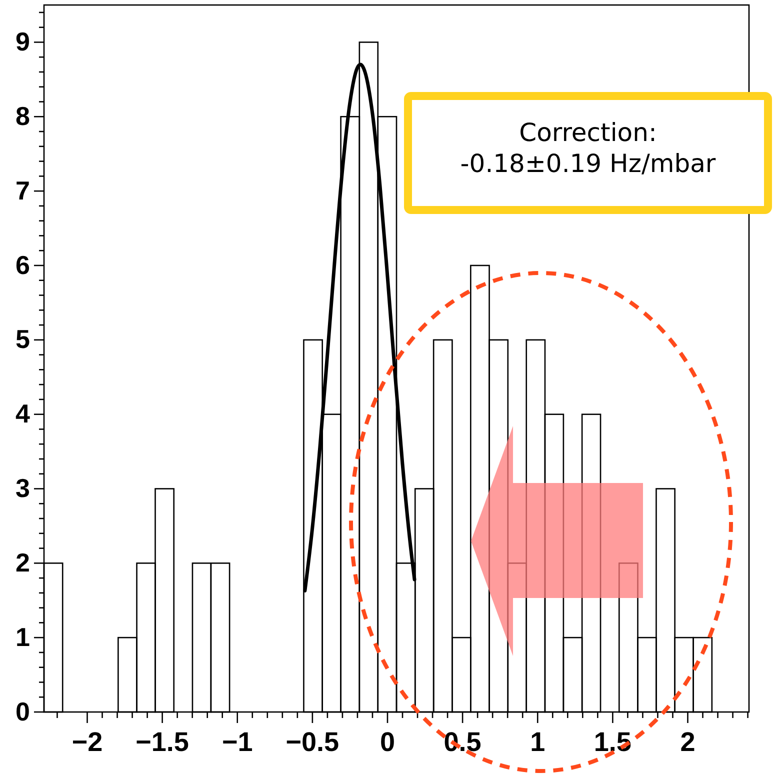  Describe the element at coordinates (23, 711) in the screenshot. I see `y-tick-label: 0` at that location.